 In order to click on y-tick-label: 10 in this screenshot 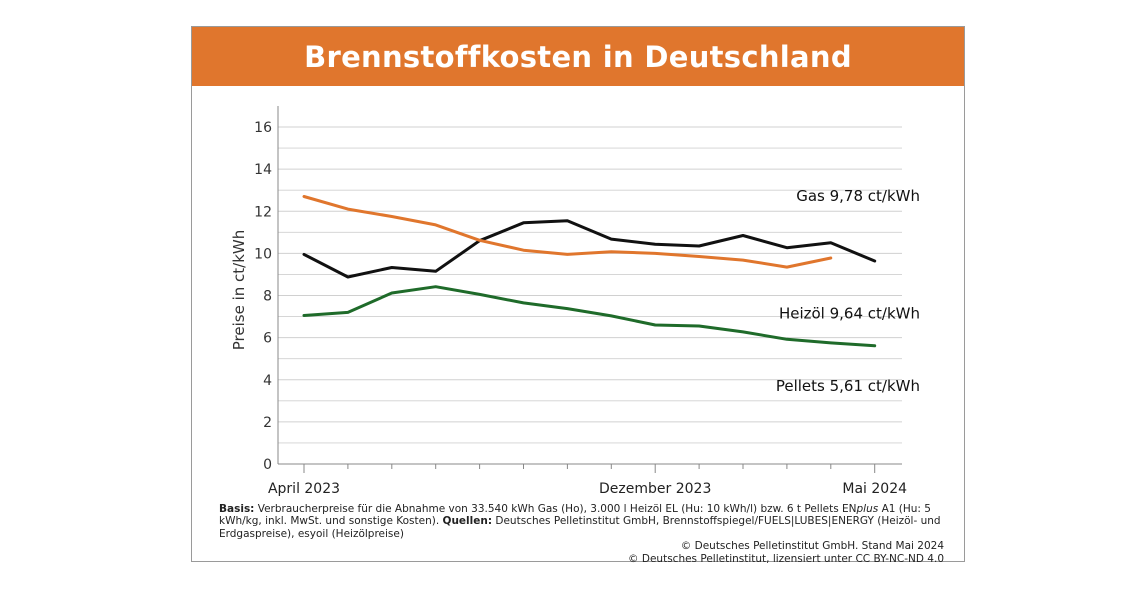, I will do `click(263, 254)`.